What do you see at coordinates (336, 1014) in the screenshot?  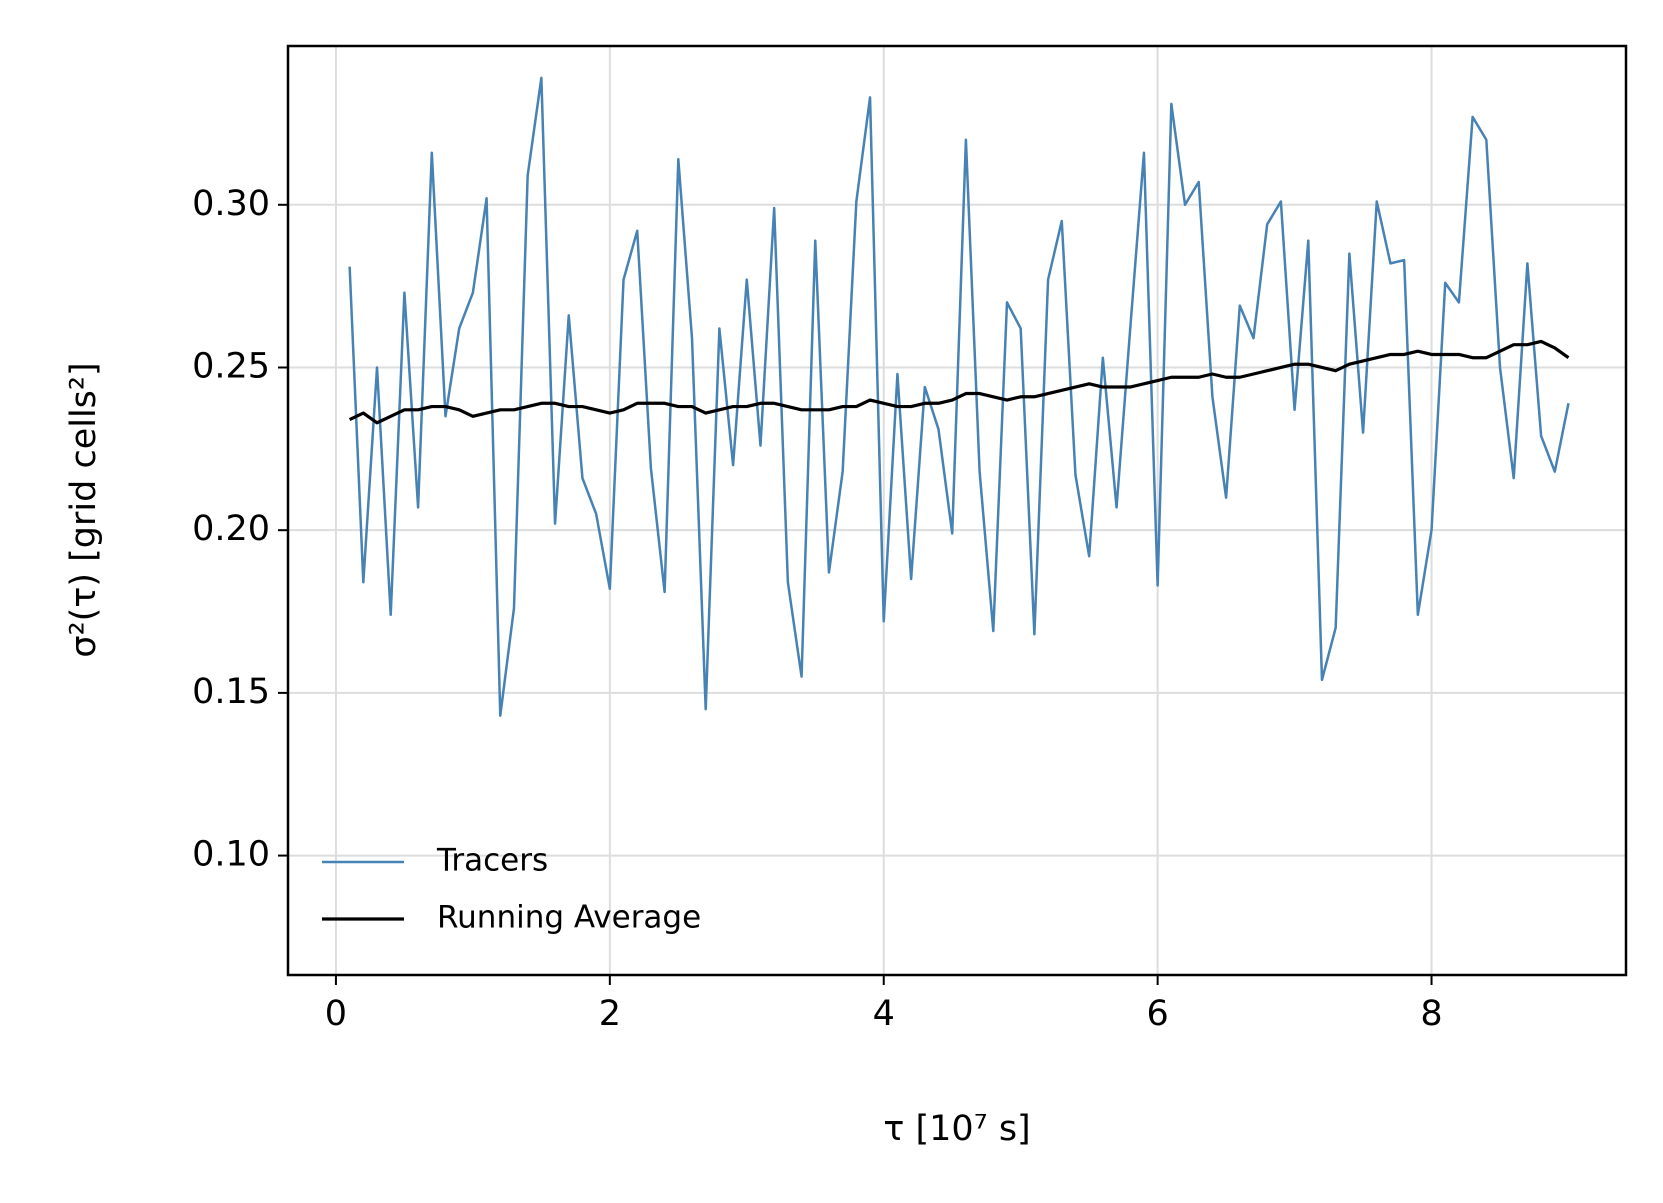 I see `x-tick-label: 0` at bounding box center [336, 1014].